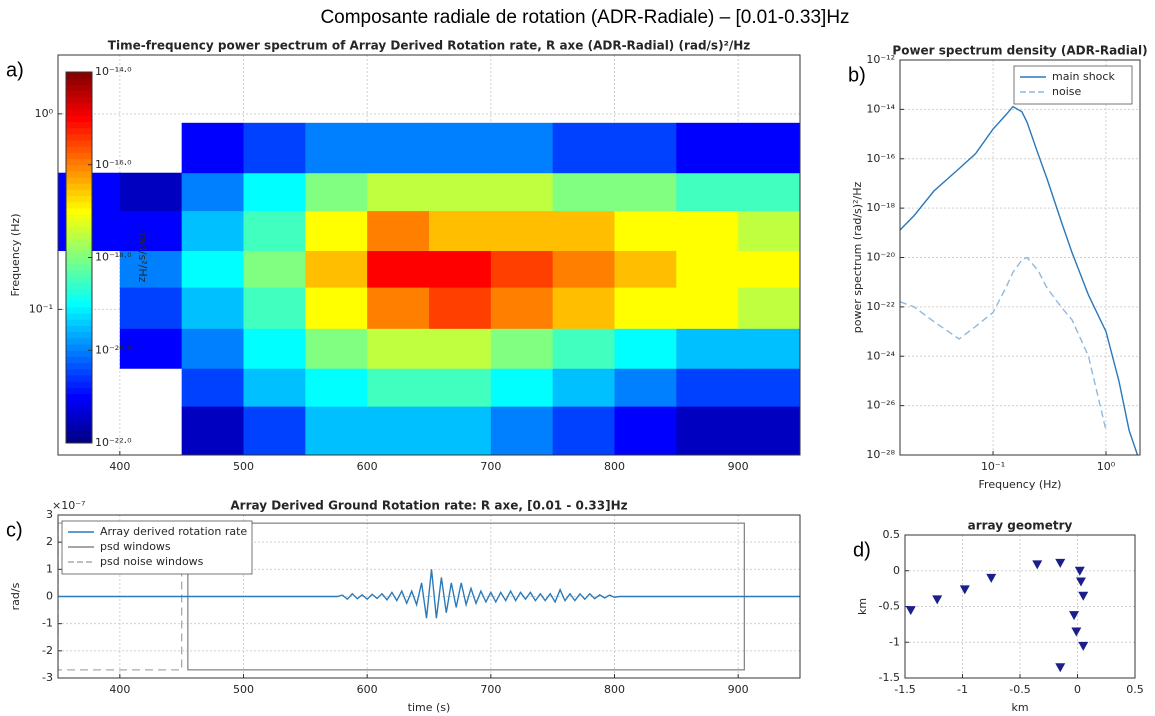 The image size is (1155, 716). What do you see at coordinates (142, 258) in the screenshot?
I see `colorbar-label: rad/s²/Hz` at bounding box center [142, 258].